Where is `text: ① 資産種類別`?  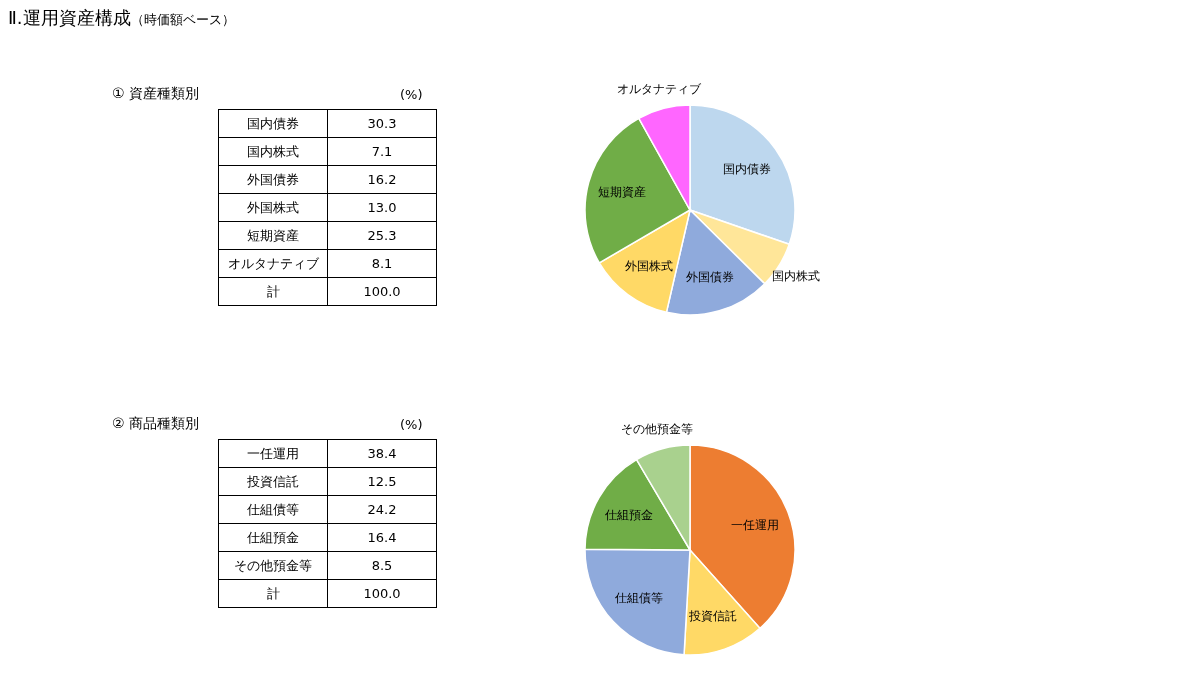 text: ① 資産種類別 is located at coordinates (156, 94).